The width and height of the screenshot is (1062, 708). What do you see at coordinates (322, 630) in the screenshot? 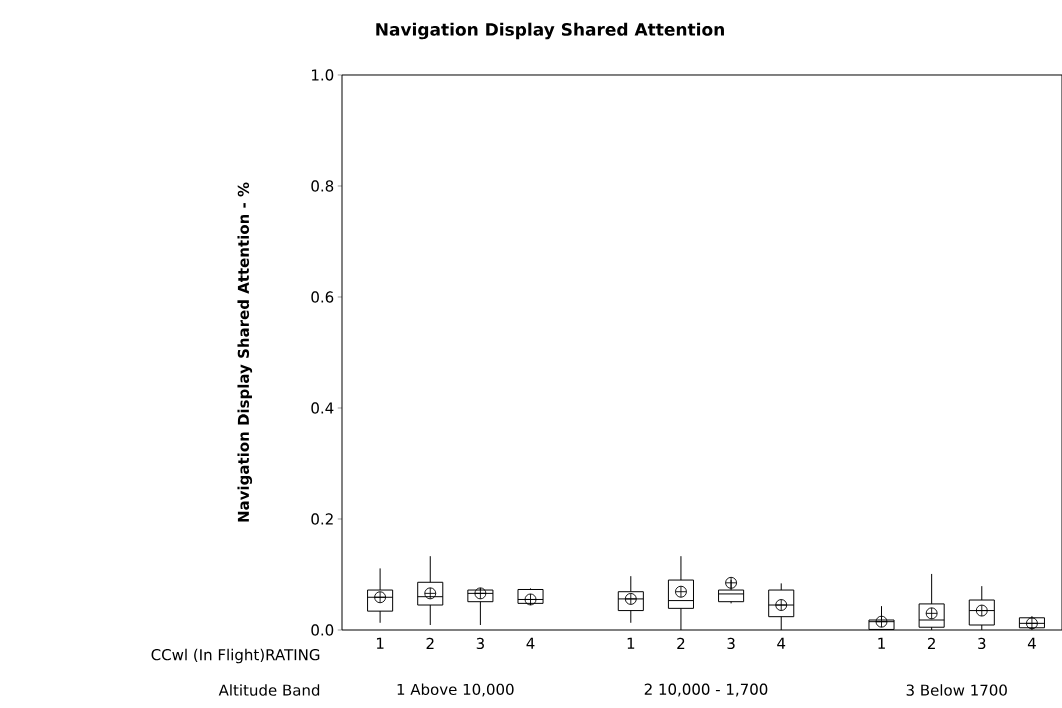
I see `y-tick-label: 0.0` at bounding box center [322, 630].